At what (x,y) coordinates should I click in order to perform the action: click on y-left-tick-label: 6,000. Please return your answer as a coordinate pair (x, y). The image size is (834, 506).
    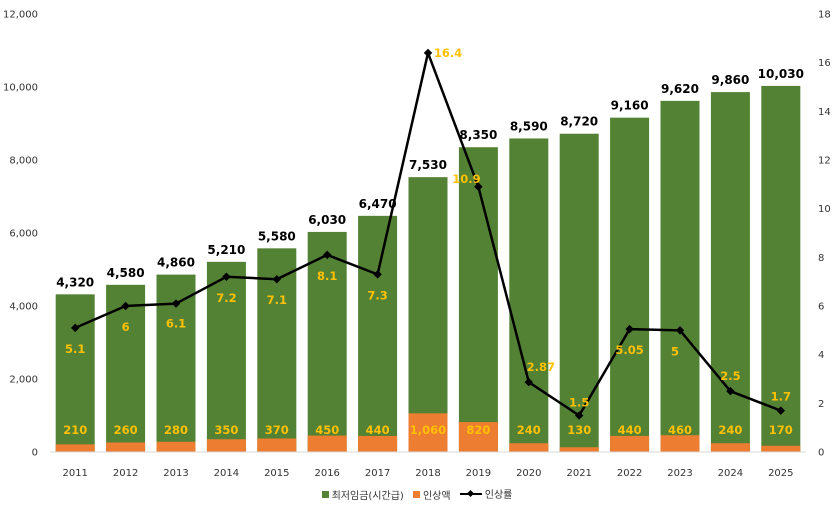
    Looking at the image, I should click on (23, 234).